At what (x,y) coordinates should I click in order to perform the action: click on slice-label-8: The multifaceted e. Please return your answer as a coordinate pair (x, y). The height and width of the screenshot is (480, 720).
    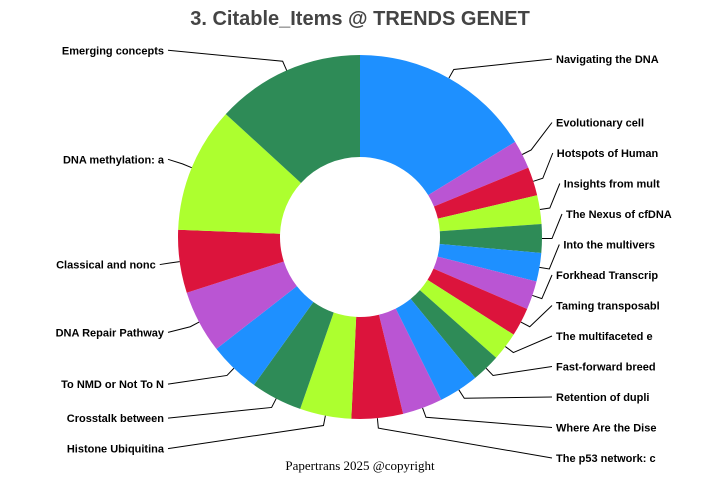
    Looking at the image, I should click on (604, 337).